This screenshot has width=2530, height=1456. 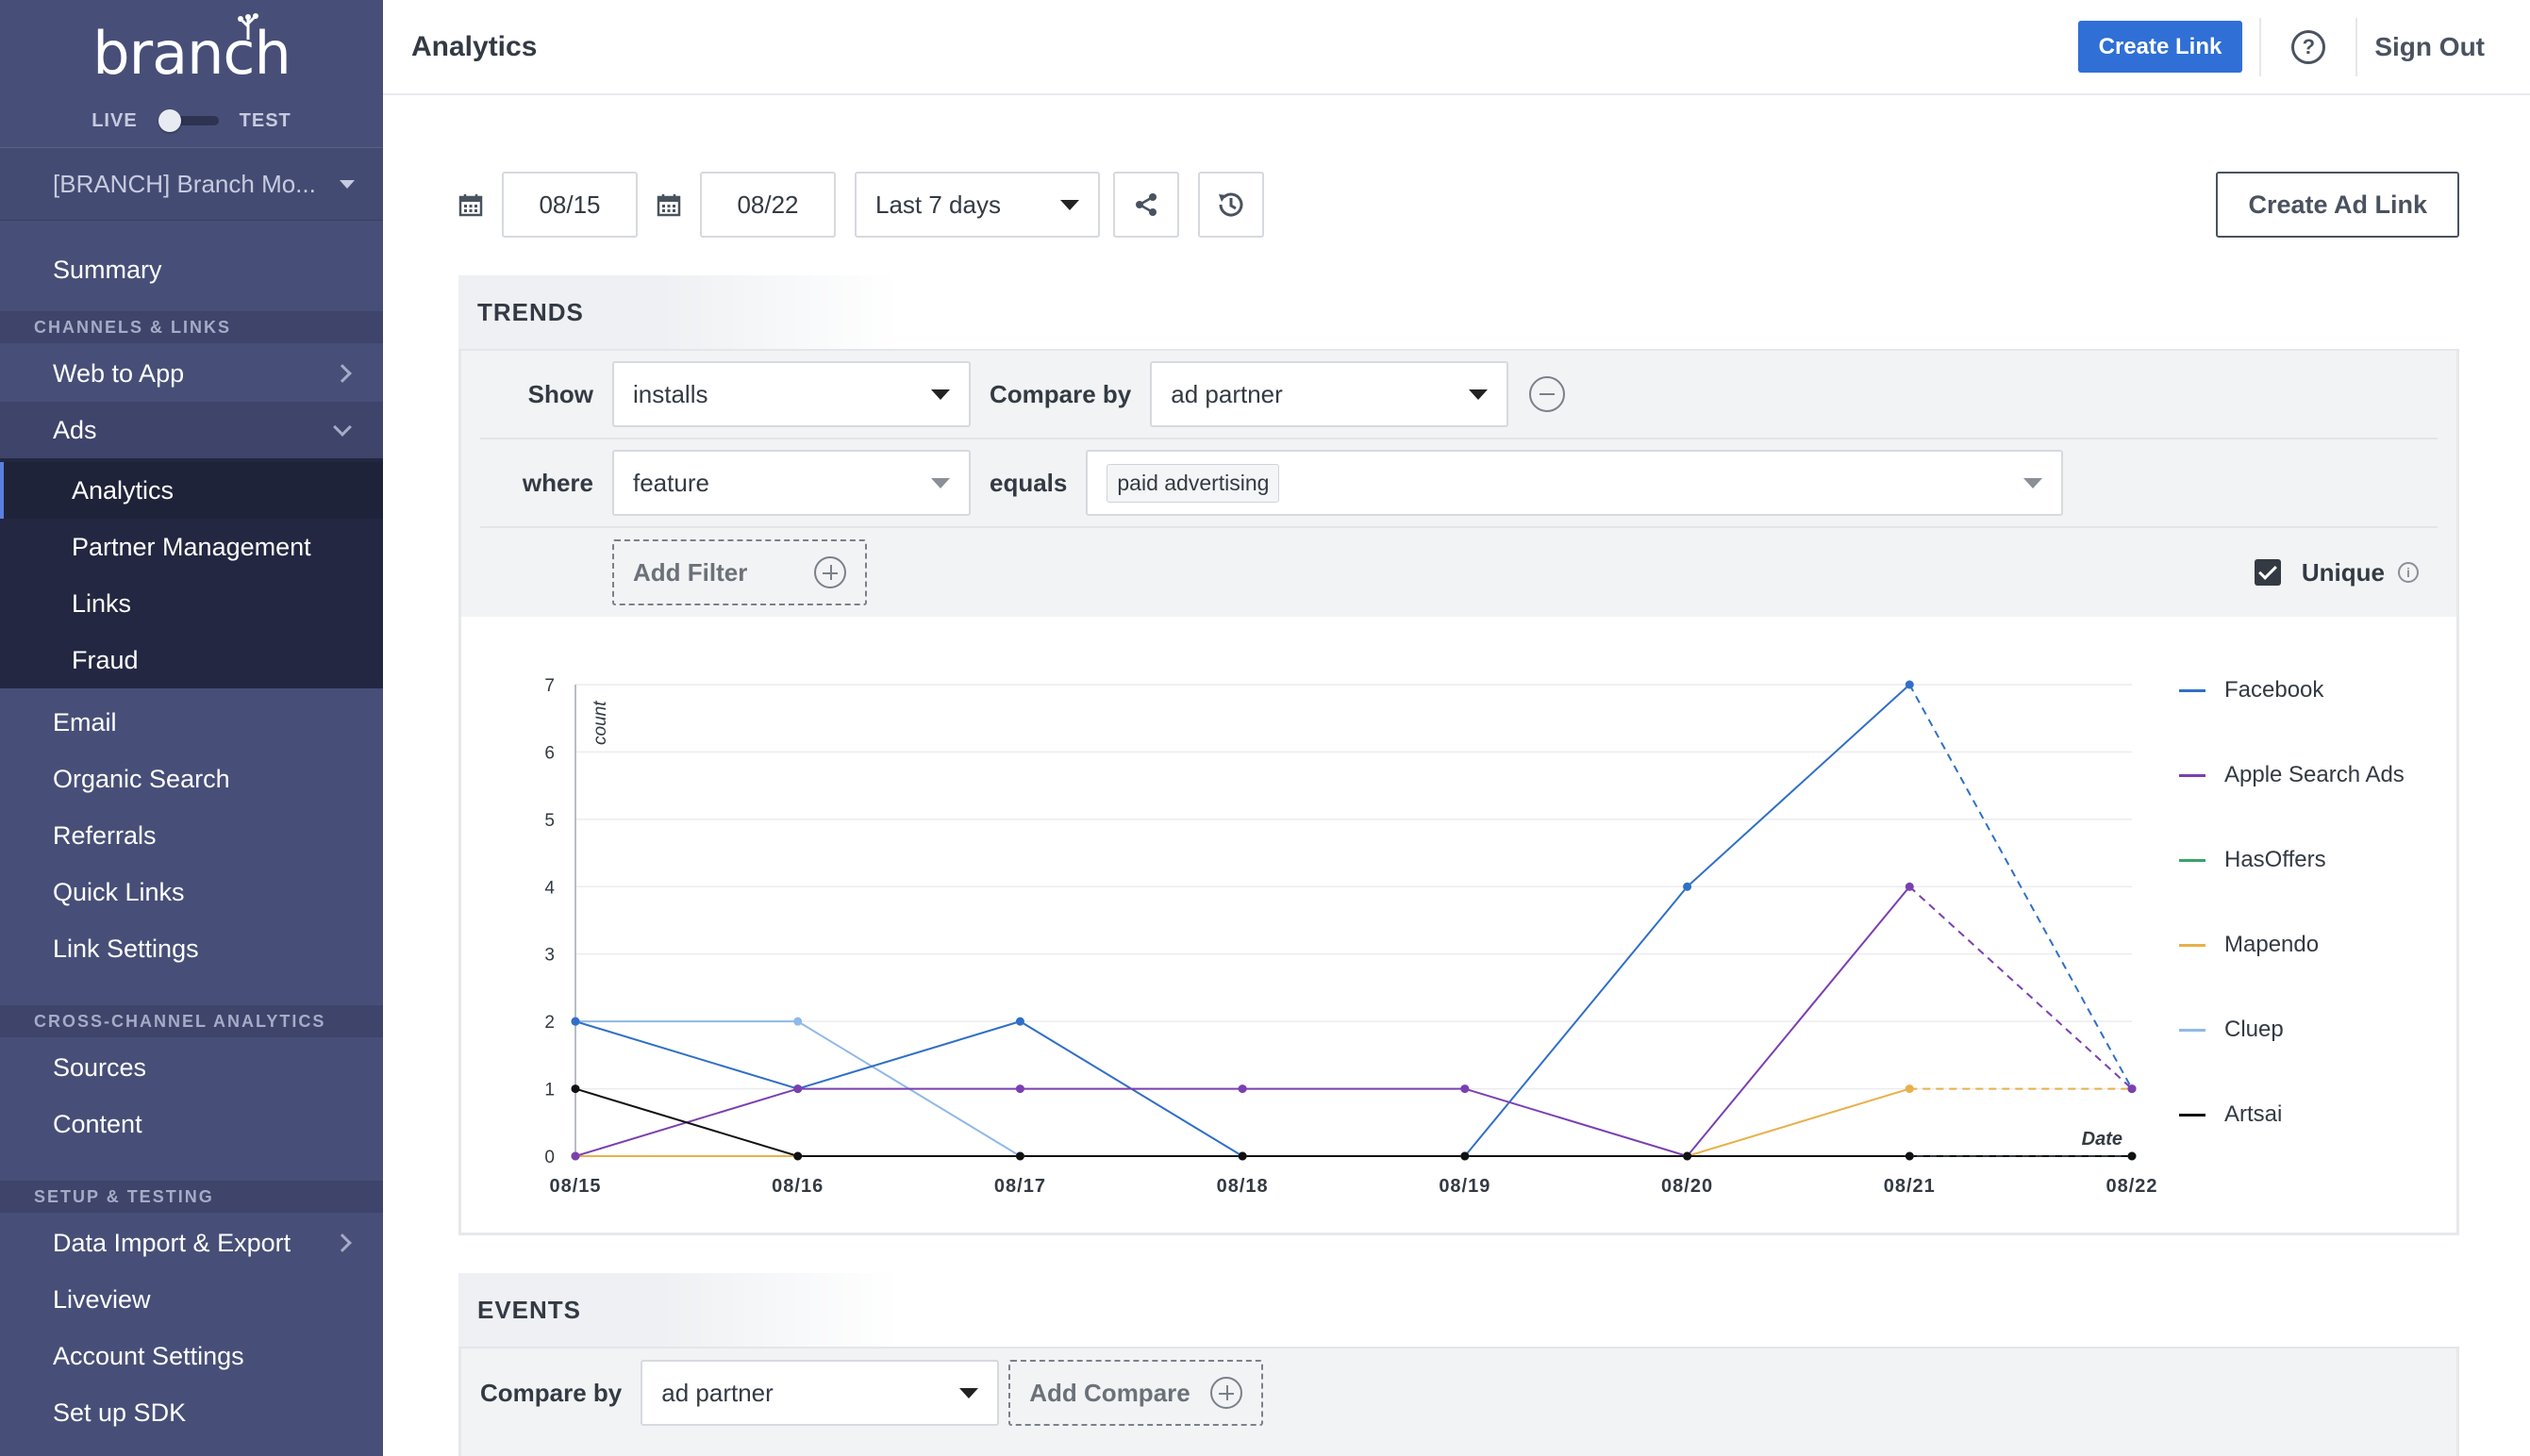 What do you see at coordinates (1193, 483) in the screenshot?
I see `filter-value-tag: paid advertising` at bounding box center [1193, 483].